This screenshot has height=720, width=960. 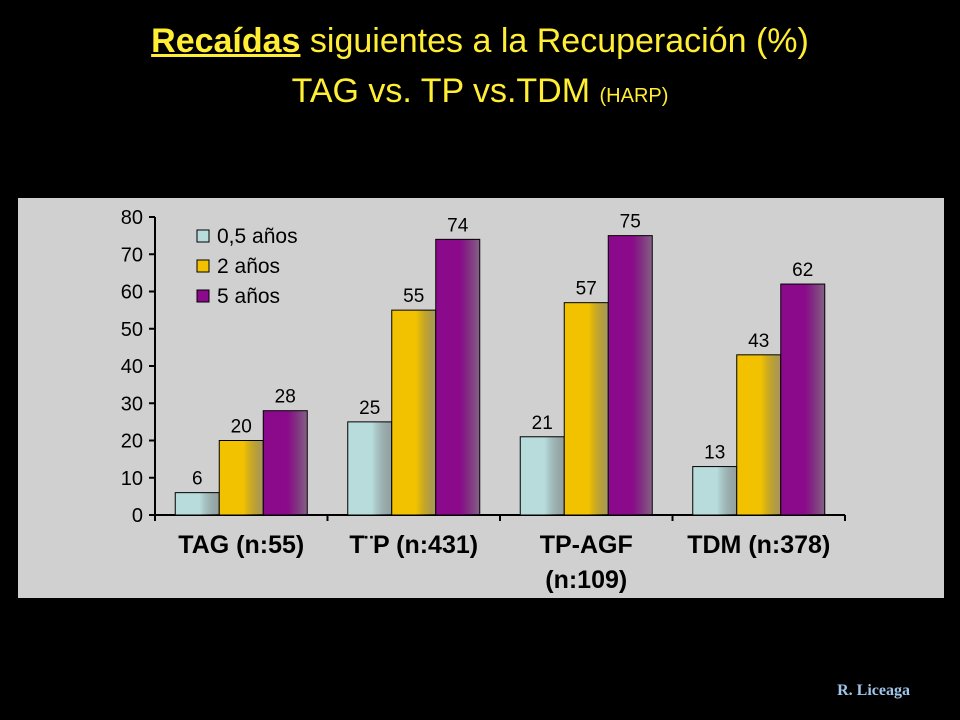 I want to click on x-tick-label: TP-AGF, so click(x=586, y=545).